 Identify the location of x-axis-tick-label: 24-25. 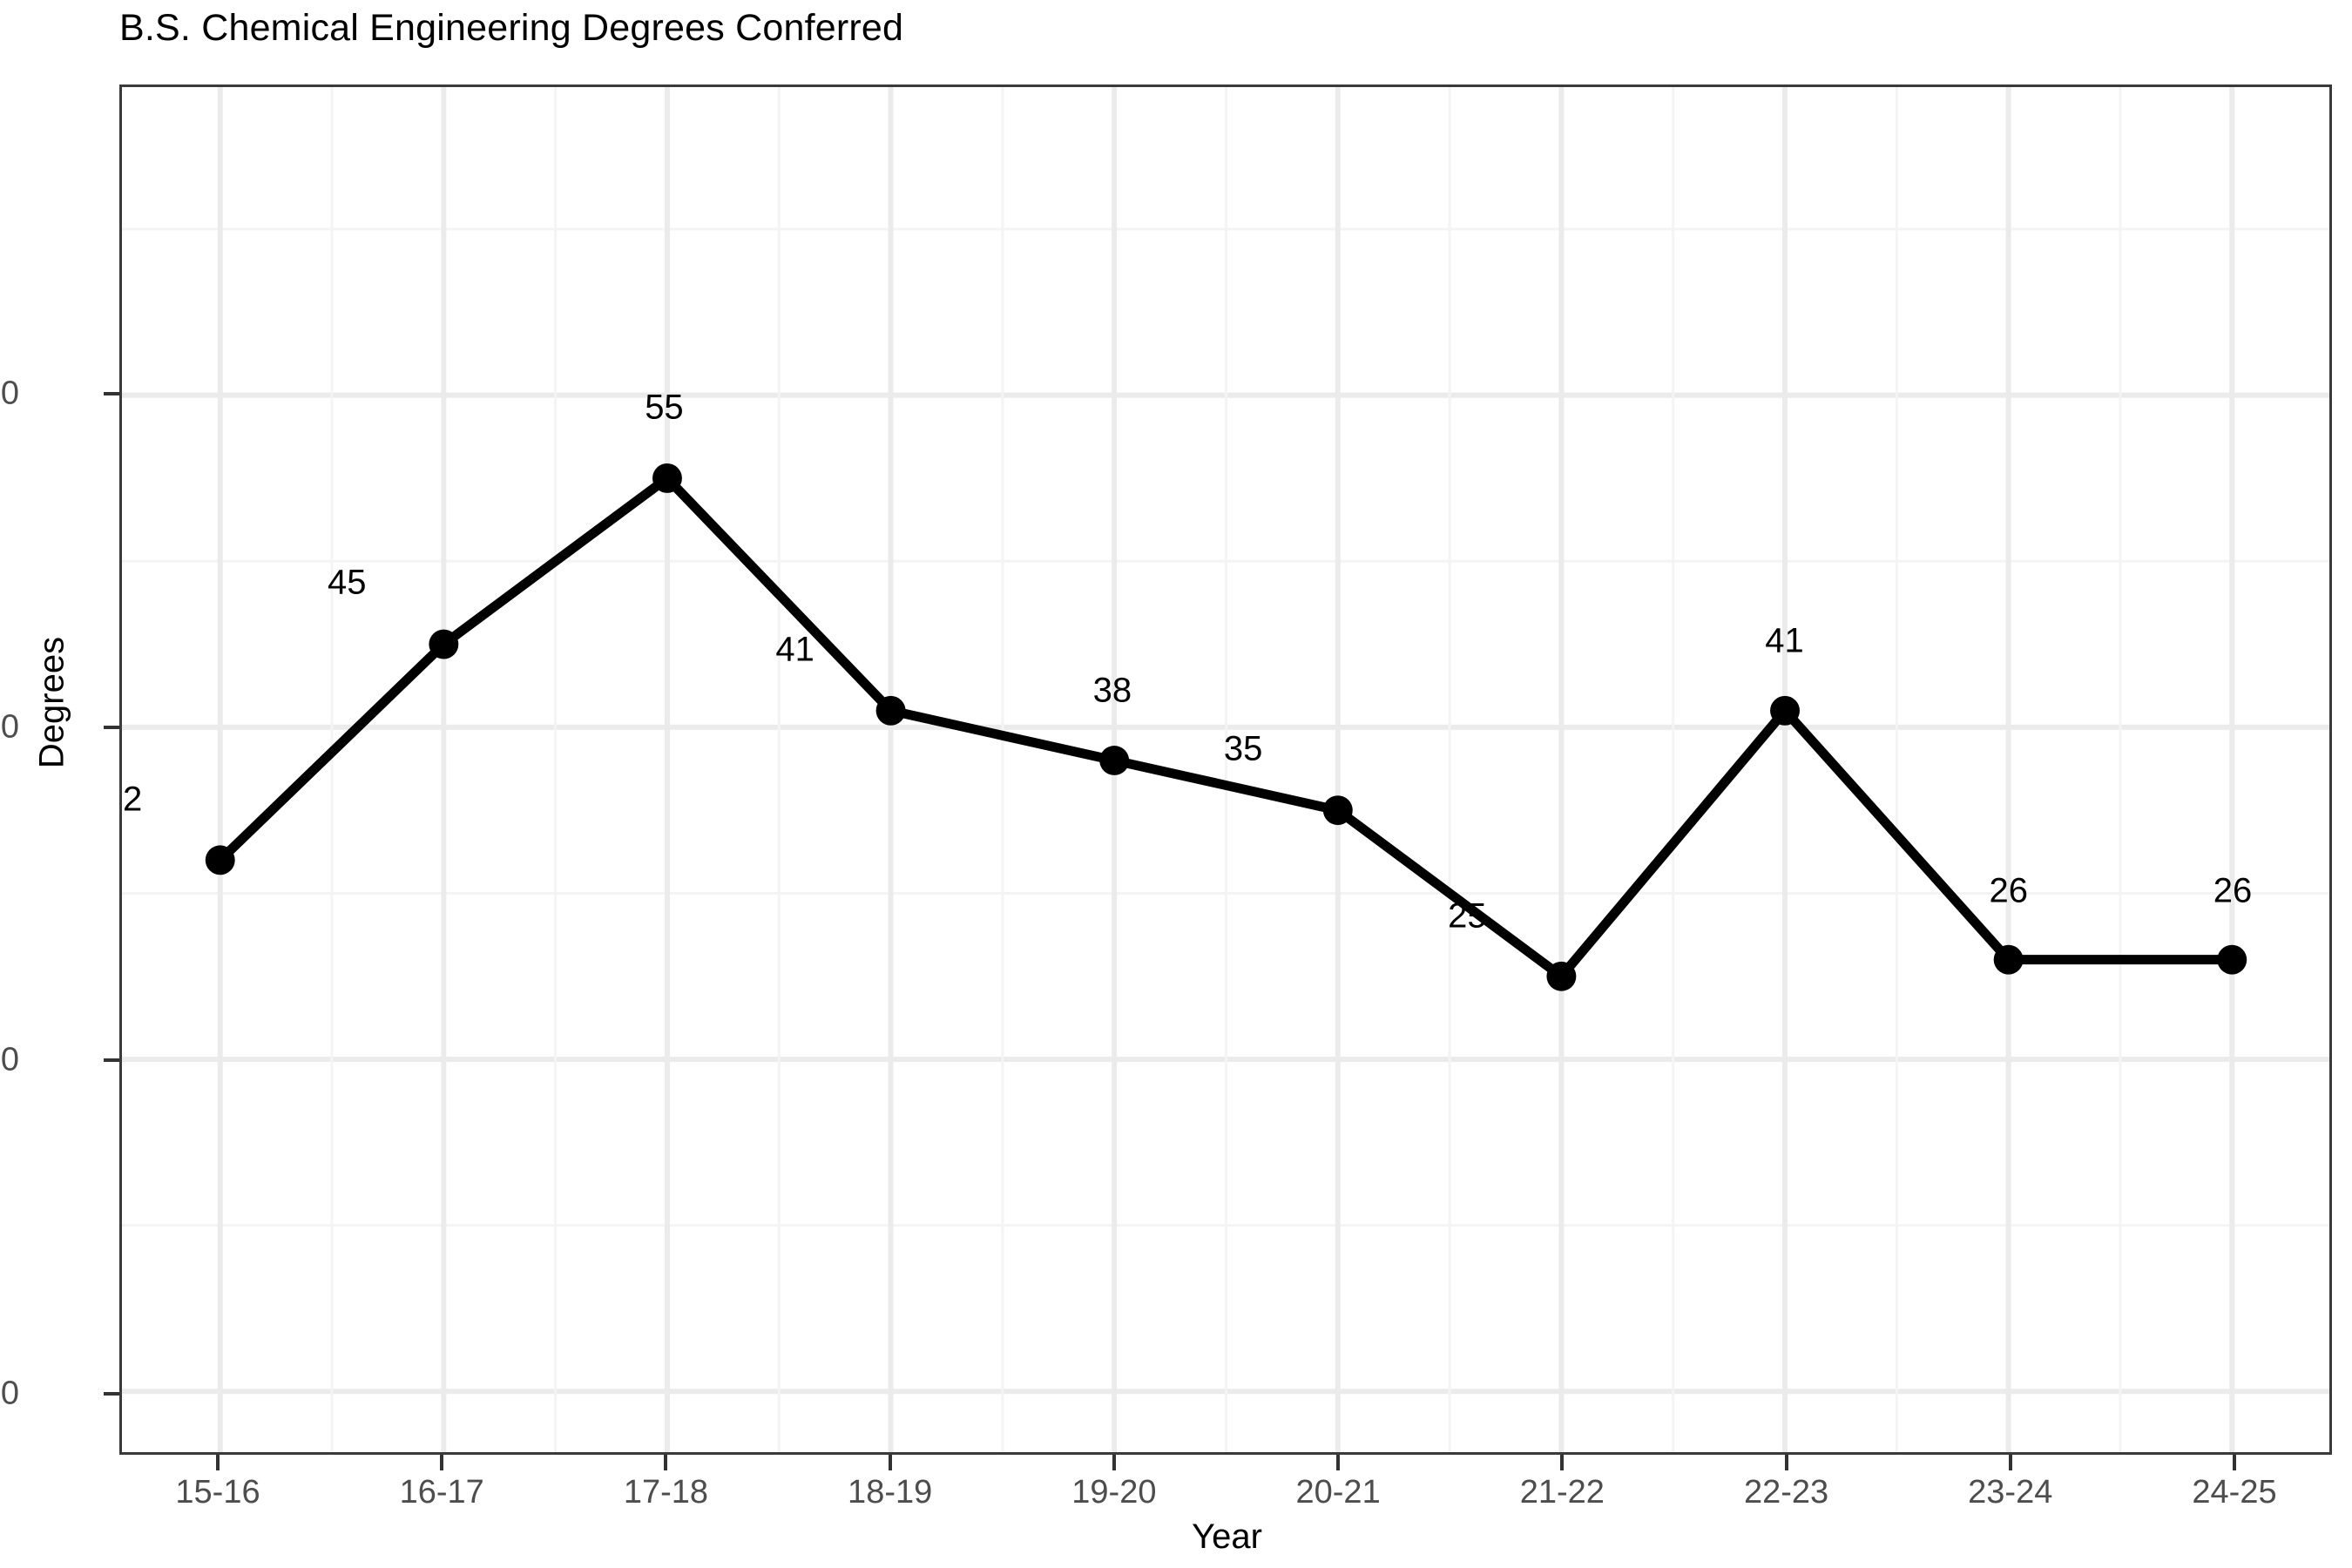
(2234, 1492).